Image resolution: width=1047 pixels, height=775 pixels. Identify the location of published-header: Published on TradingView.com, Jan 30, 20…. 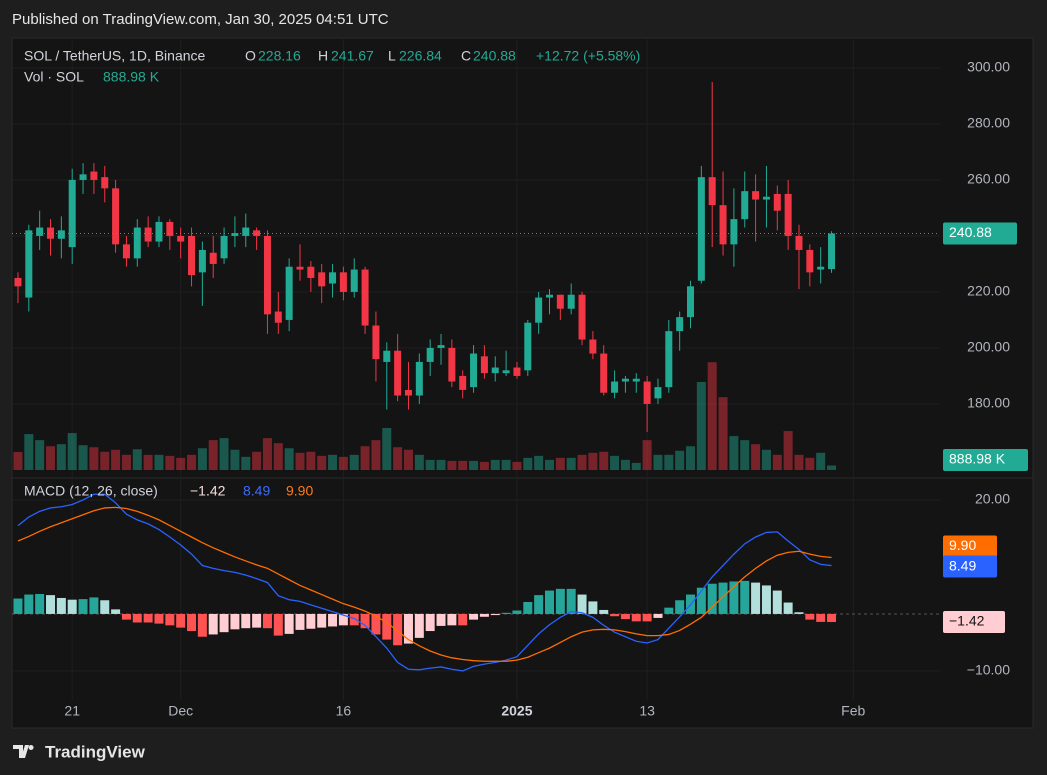
(200, 19).